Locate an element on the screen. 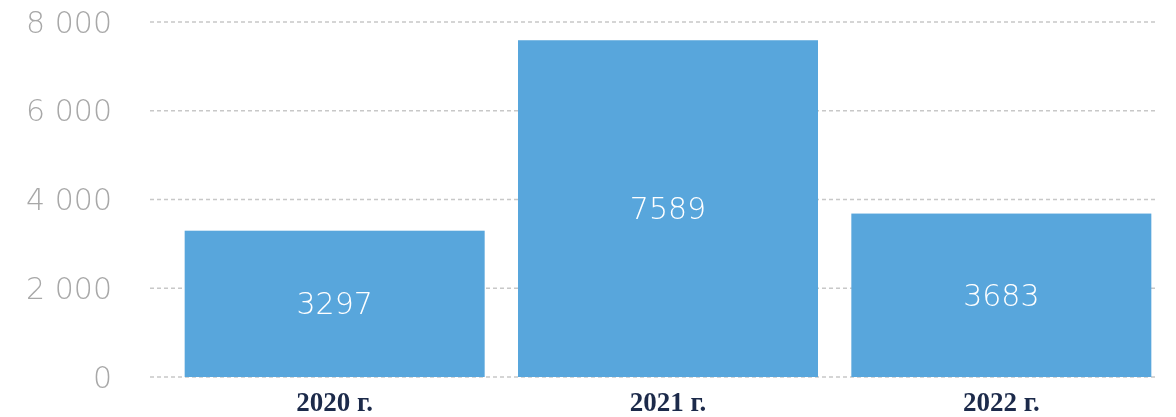 Image resolution: width=1176 pixels, height=417 pixels. data-label: 3683 is located at coordinates (1001, 295).